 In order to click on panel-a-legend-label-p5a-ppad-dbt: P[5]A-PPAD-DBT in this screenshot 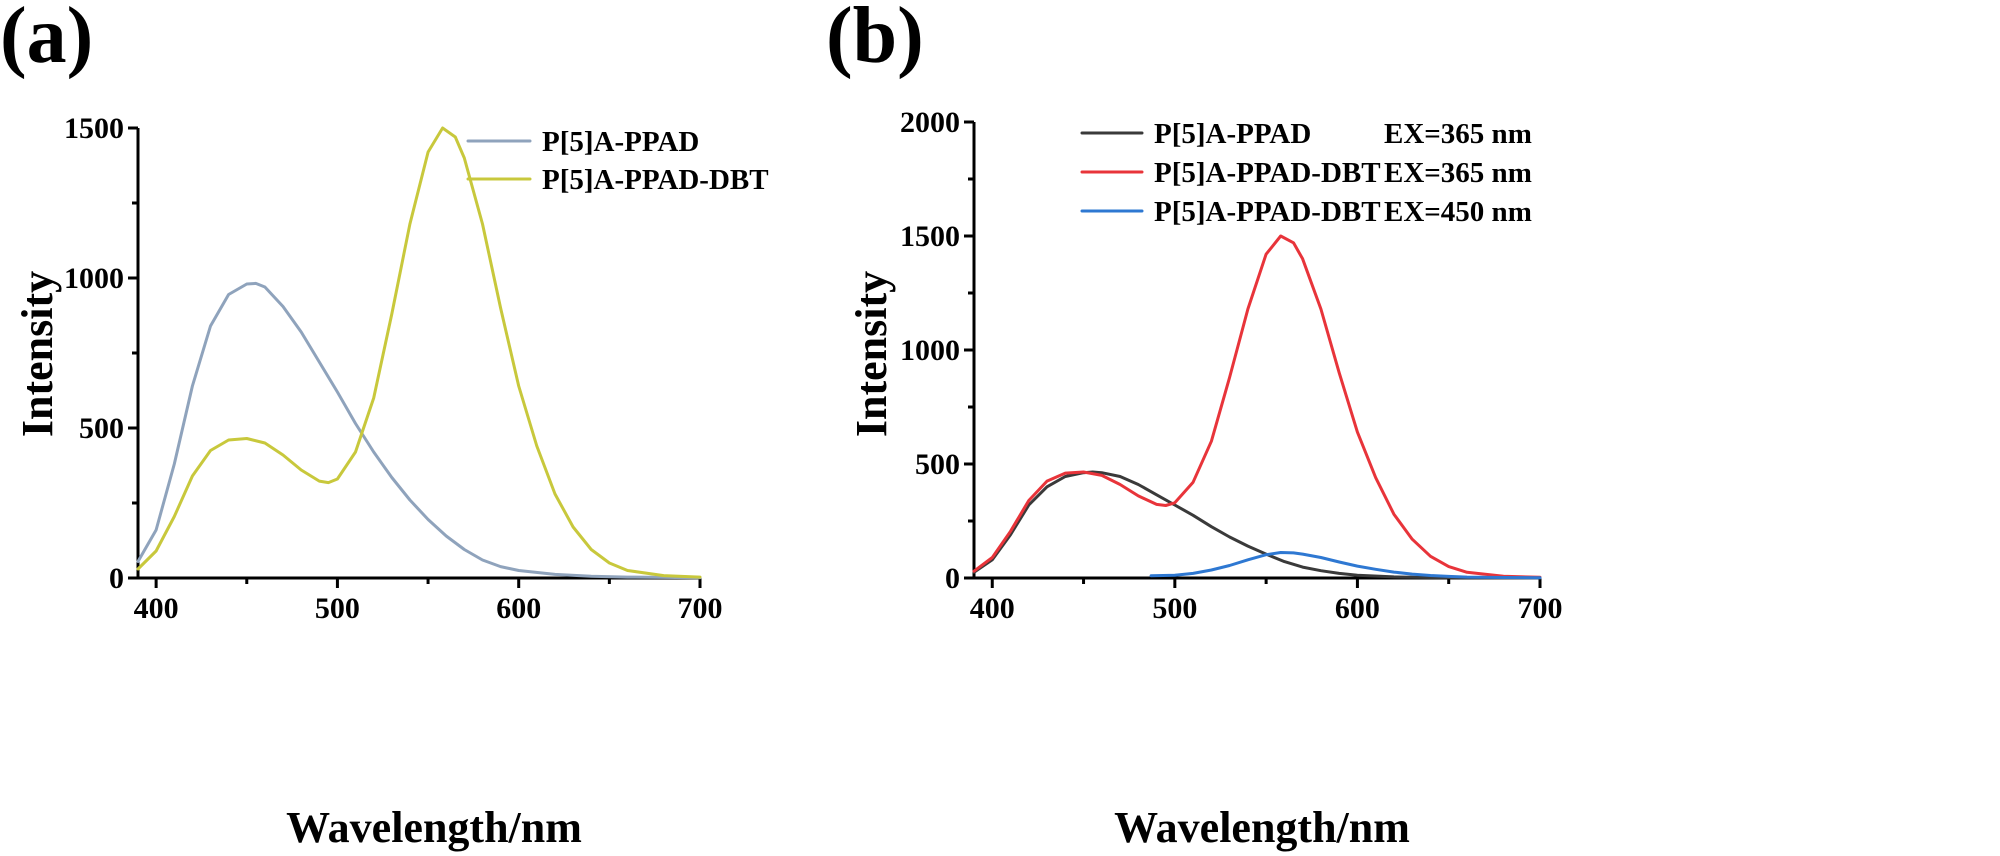, I will do `click(655, 180)`.